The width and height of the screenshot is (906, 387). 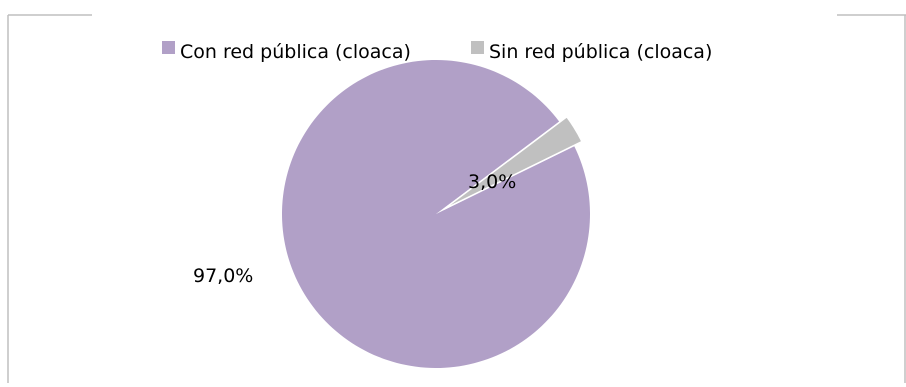 What do you see at coordinates (492, 182) in the screenshot?
I see `data-label: 3,0%` at bounding box center [492, 182].